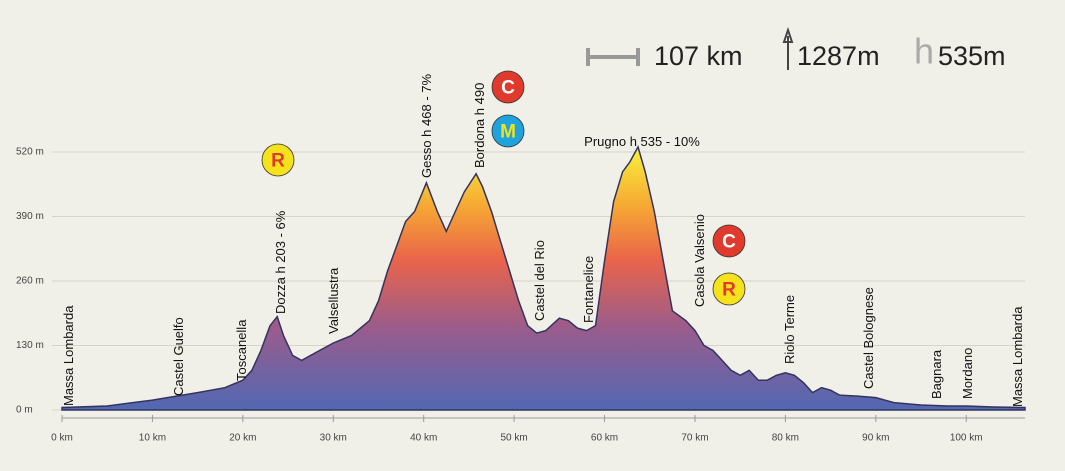 This screenshot has width=1065, height=471. I want to click on distance: 107 km, so click(698, 56).